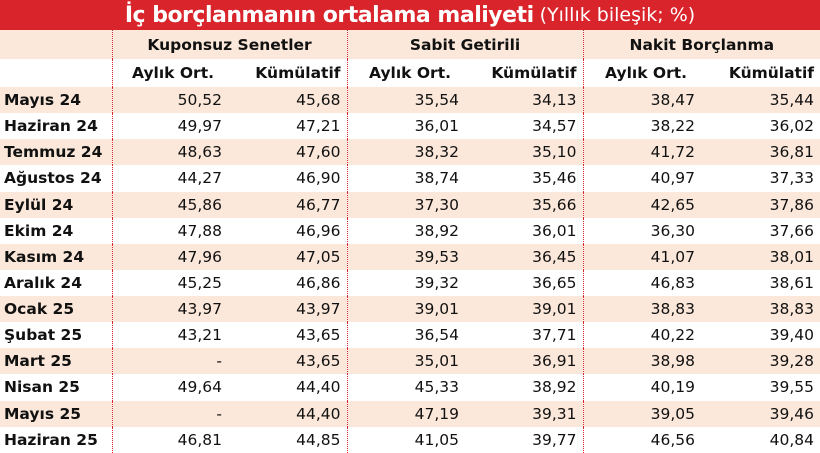 This screenshot has width=820, height=453. What do you see at coordinates (617, 15) in the screenshot?
I see `title-sub: (Yıllık bileşik; %)` at bounding box center [617, 15].